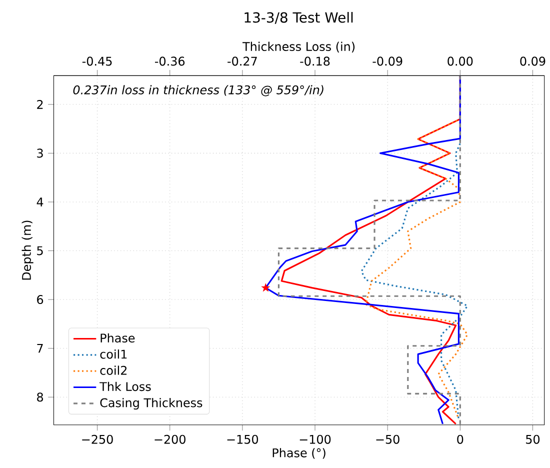 This screenshot has width=550, height=468. What do you see at coordinates (387, 61) in the screenshot?
I see `x2-tick-label: -0.09` at bounding box center [387, 61].